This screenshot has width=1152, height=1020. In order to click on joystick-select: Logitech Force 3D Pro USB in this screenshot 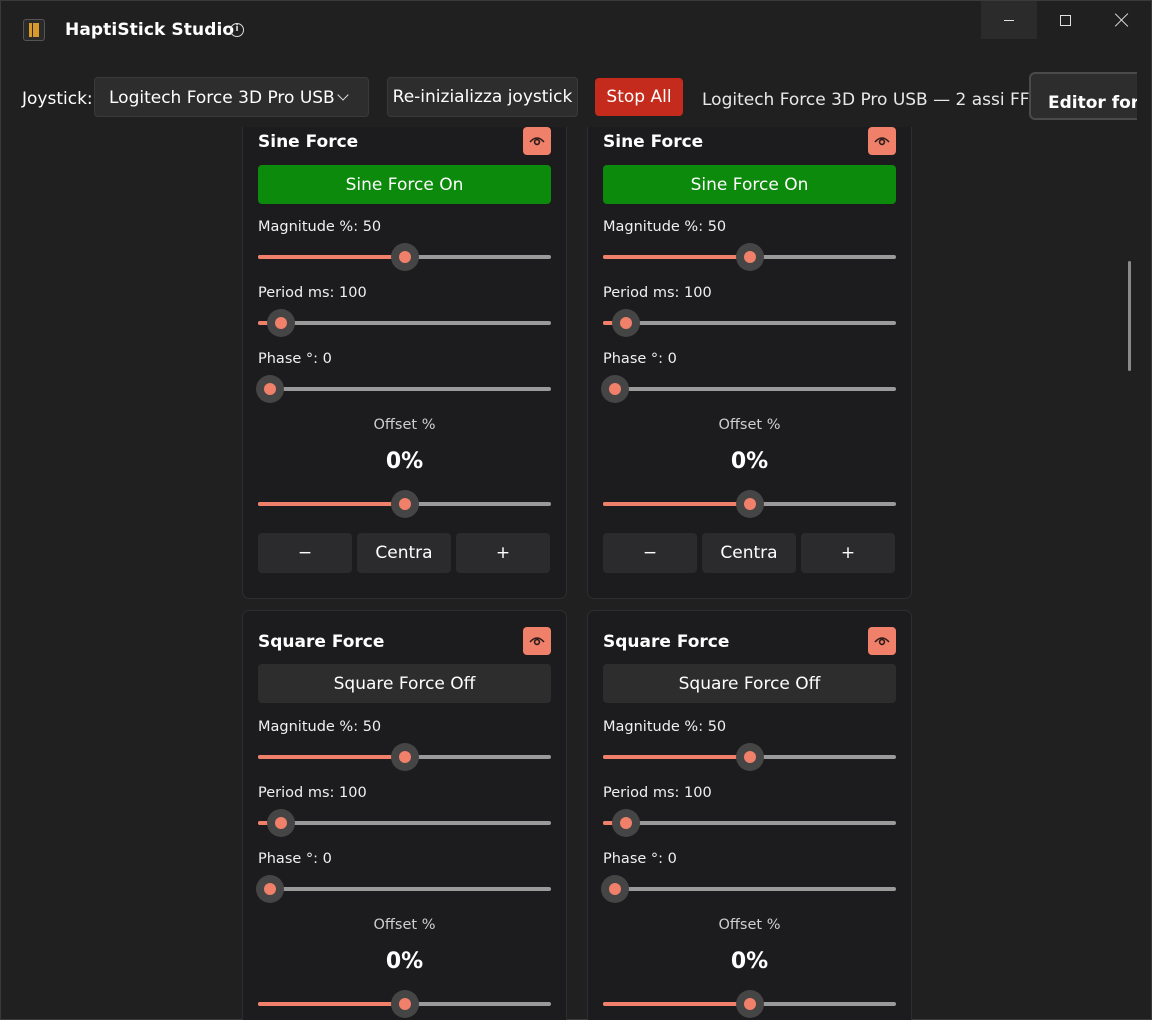, I will do `click(231, 97)`.